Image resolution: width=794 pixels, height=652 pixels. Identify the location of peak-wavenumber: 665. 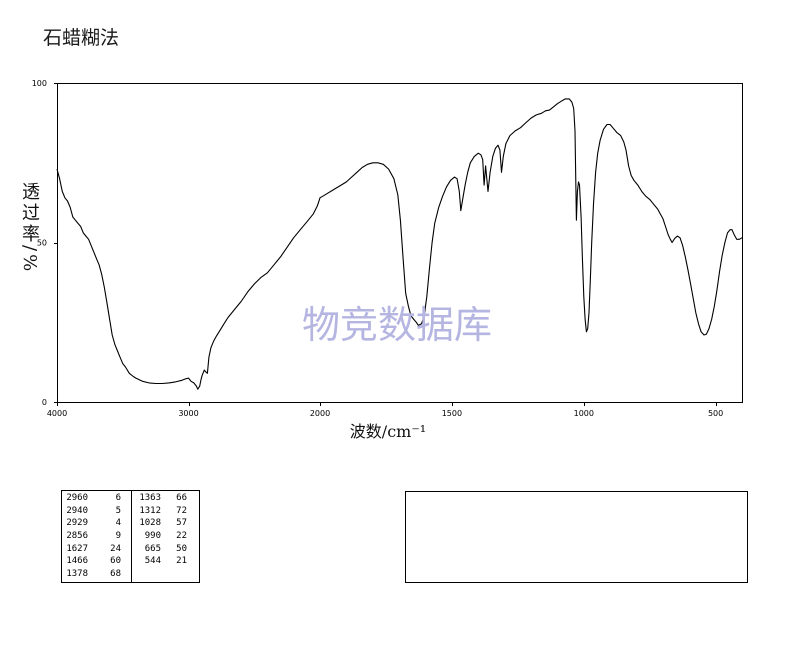
(152, 548).